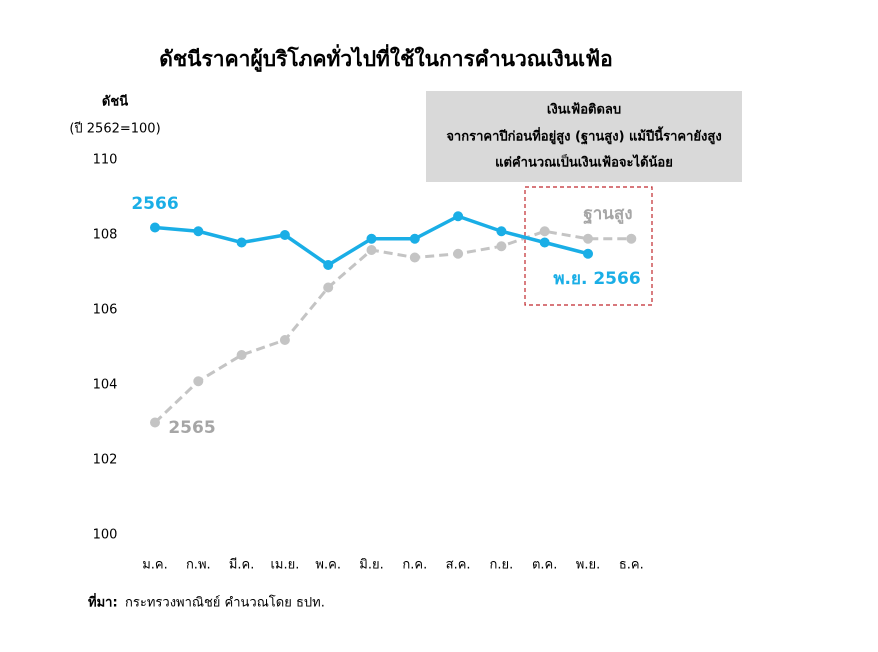  I want to click on source-label: ที่มา:, so click(103, 602).